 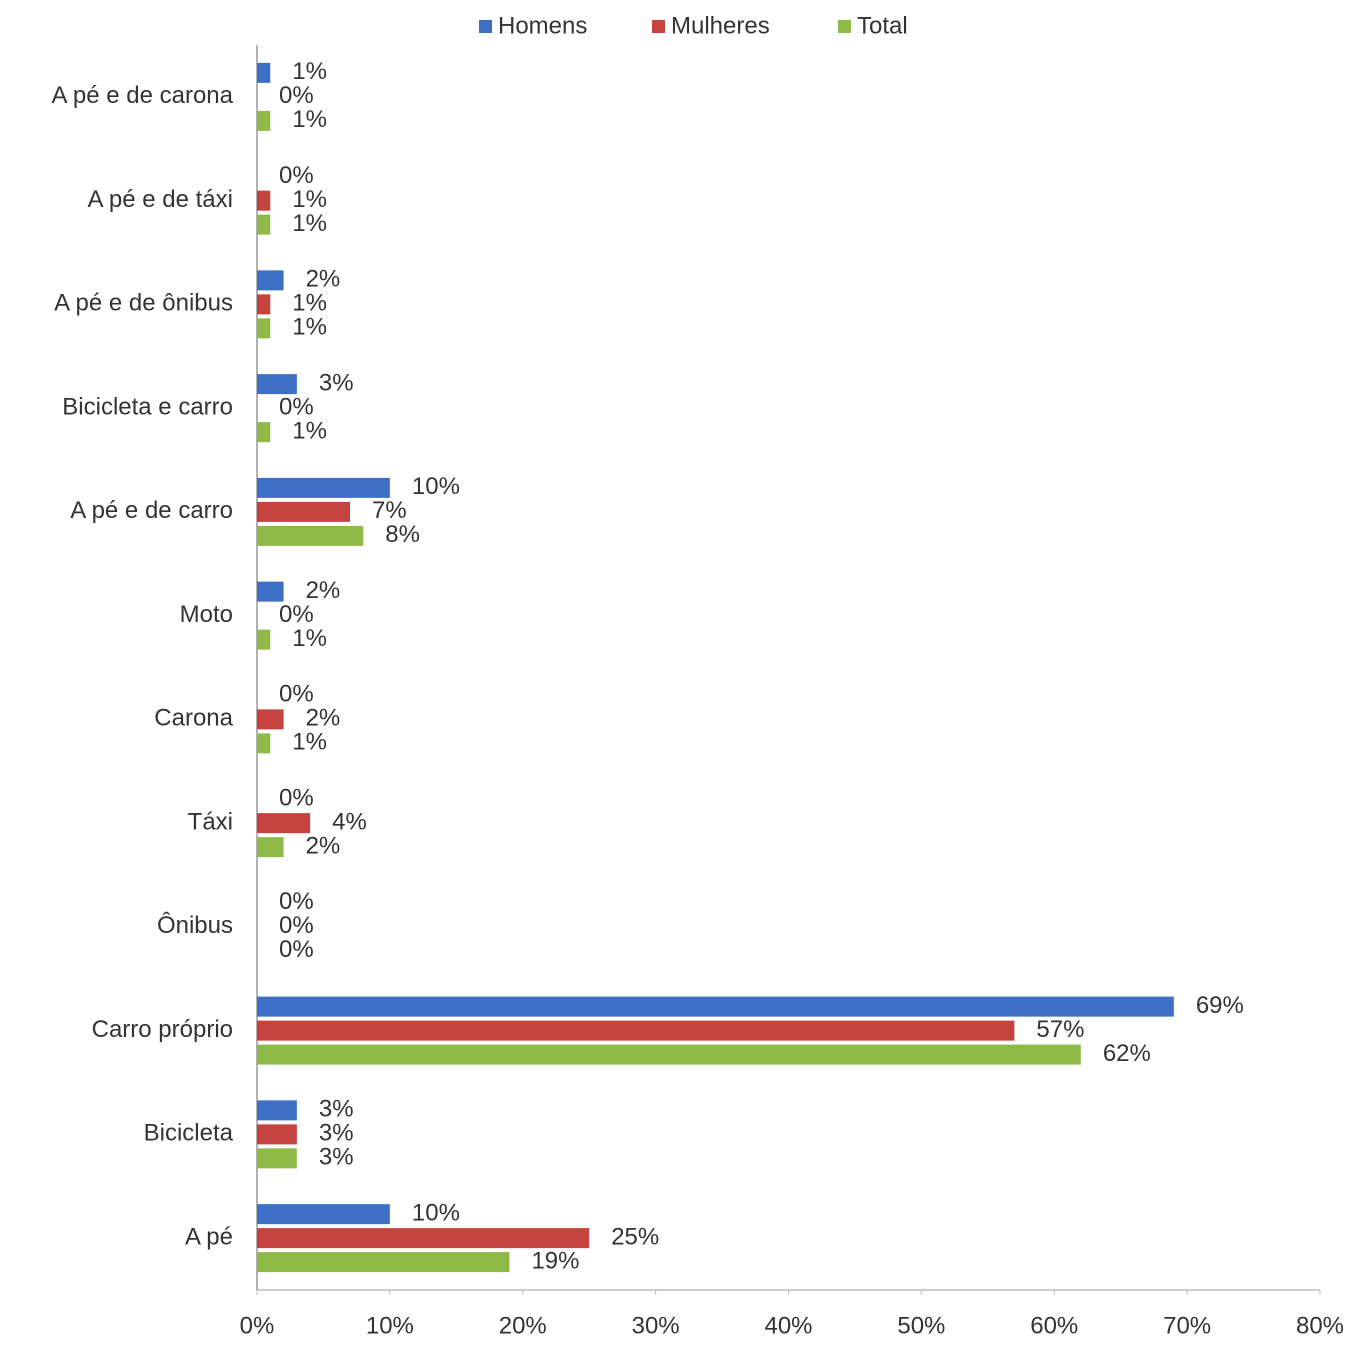 I want to click on y-tick-label: A pé e de carona, so click(x=143, y=95).